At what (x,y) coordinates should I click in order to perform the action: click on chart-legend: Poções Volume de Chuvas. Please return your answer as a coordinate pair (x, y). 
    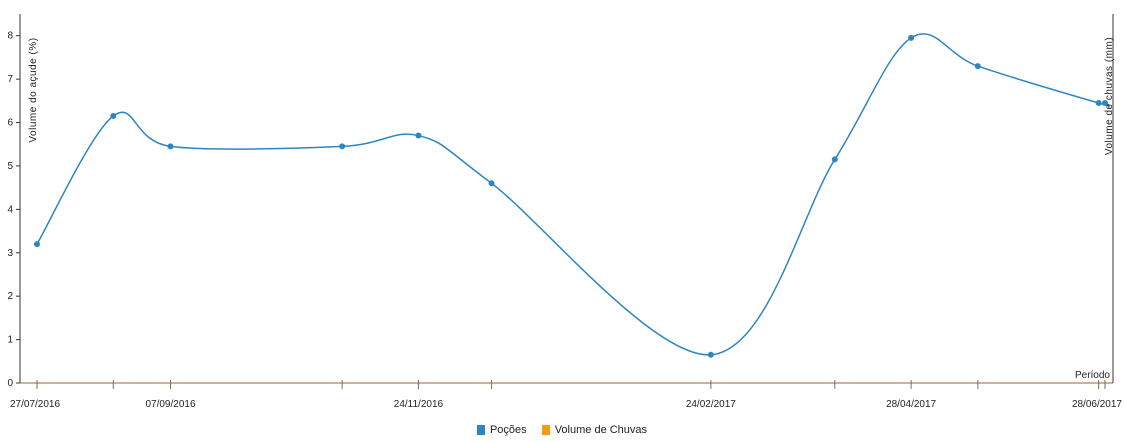
    Looking at the image, I should click on (562, 431).